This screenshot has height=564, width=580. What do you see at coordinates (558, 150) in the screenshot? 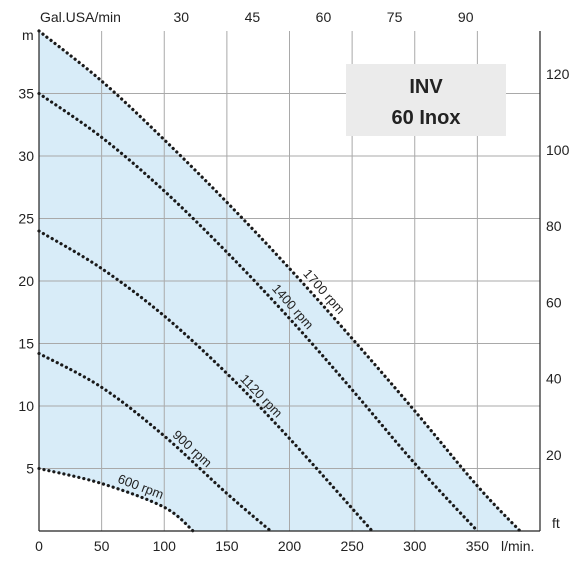
I see `y-right-tick-label: 100` at bounding box center [558, 150].